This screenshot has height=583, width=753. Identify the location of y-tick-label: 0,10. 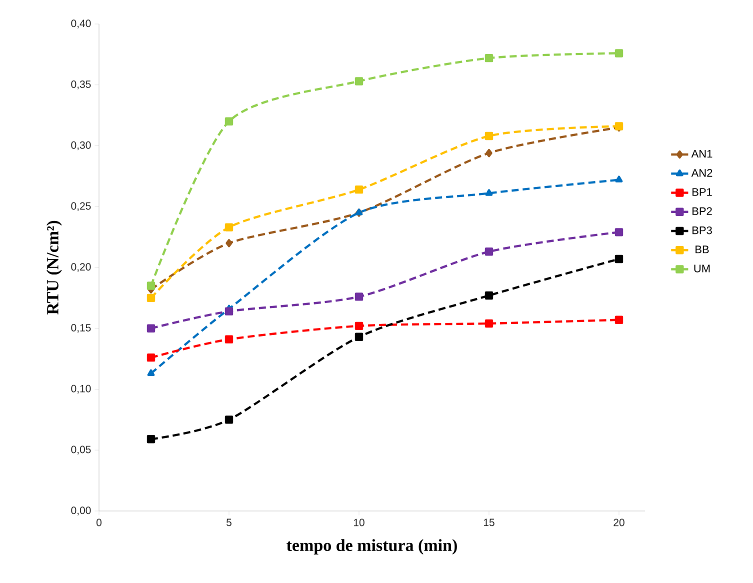
(81, 389).